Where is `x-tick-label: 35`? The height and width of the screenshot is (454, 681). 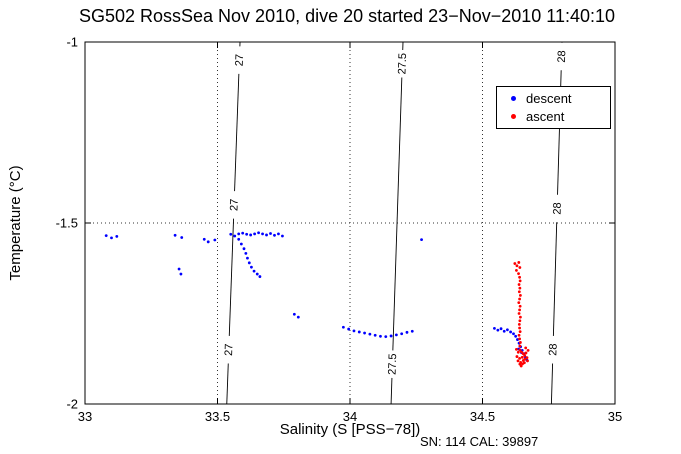
x-tick-label: 35 is located at coordinates (615, 416).